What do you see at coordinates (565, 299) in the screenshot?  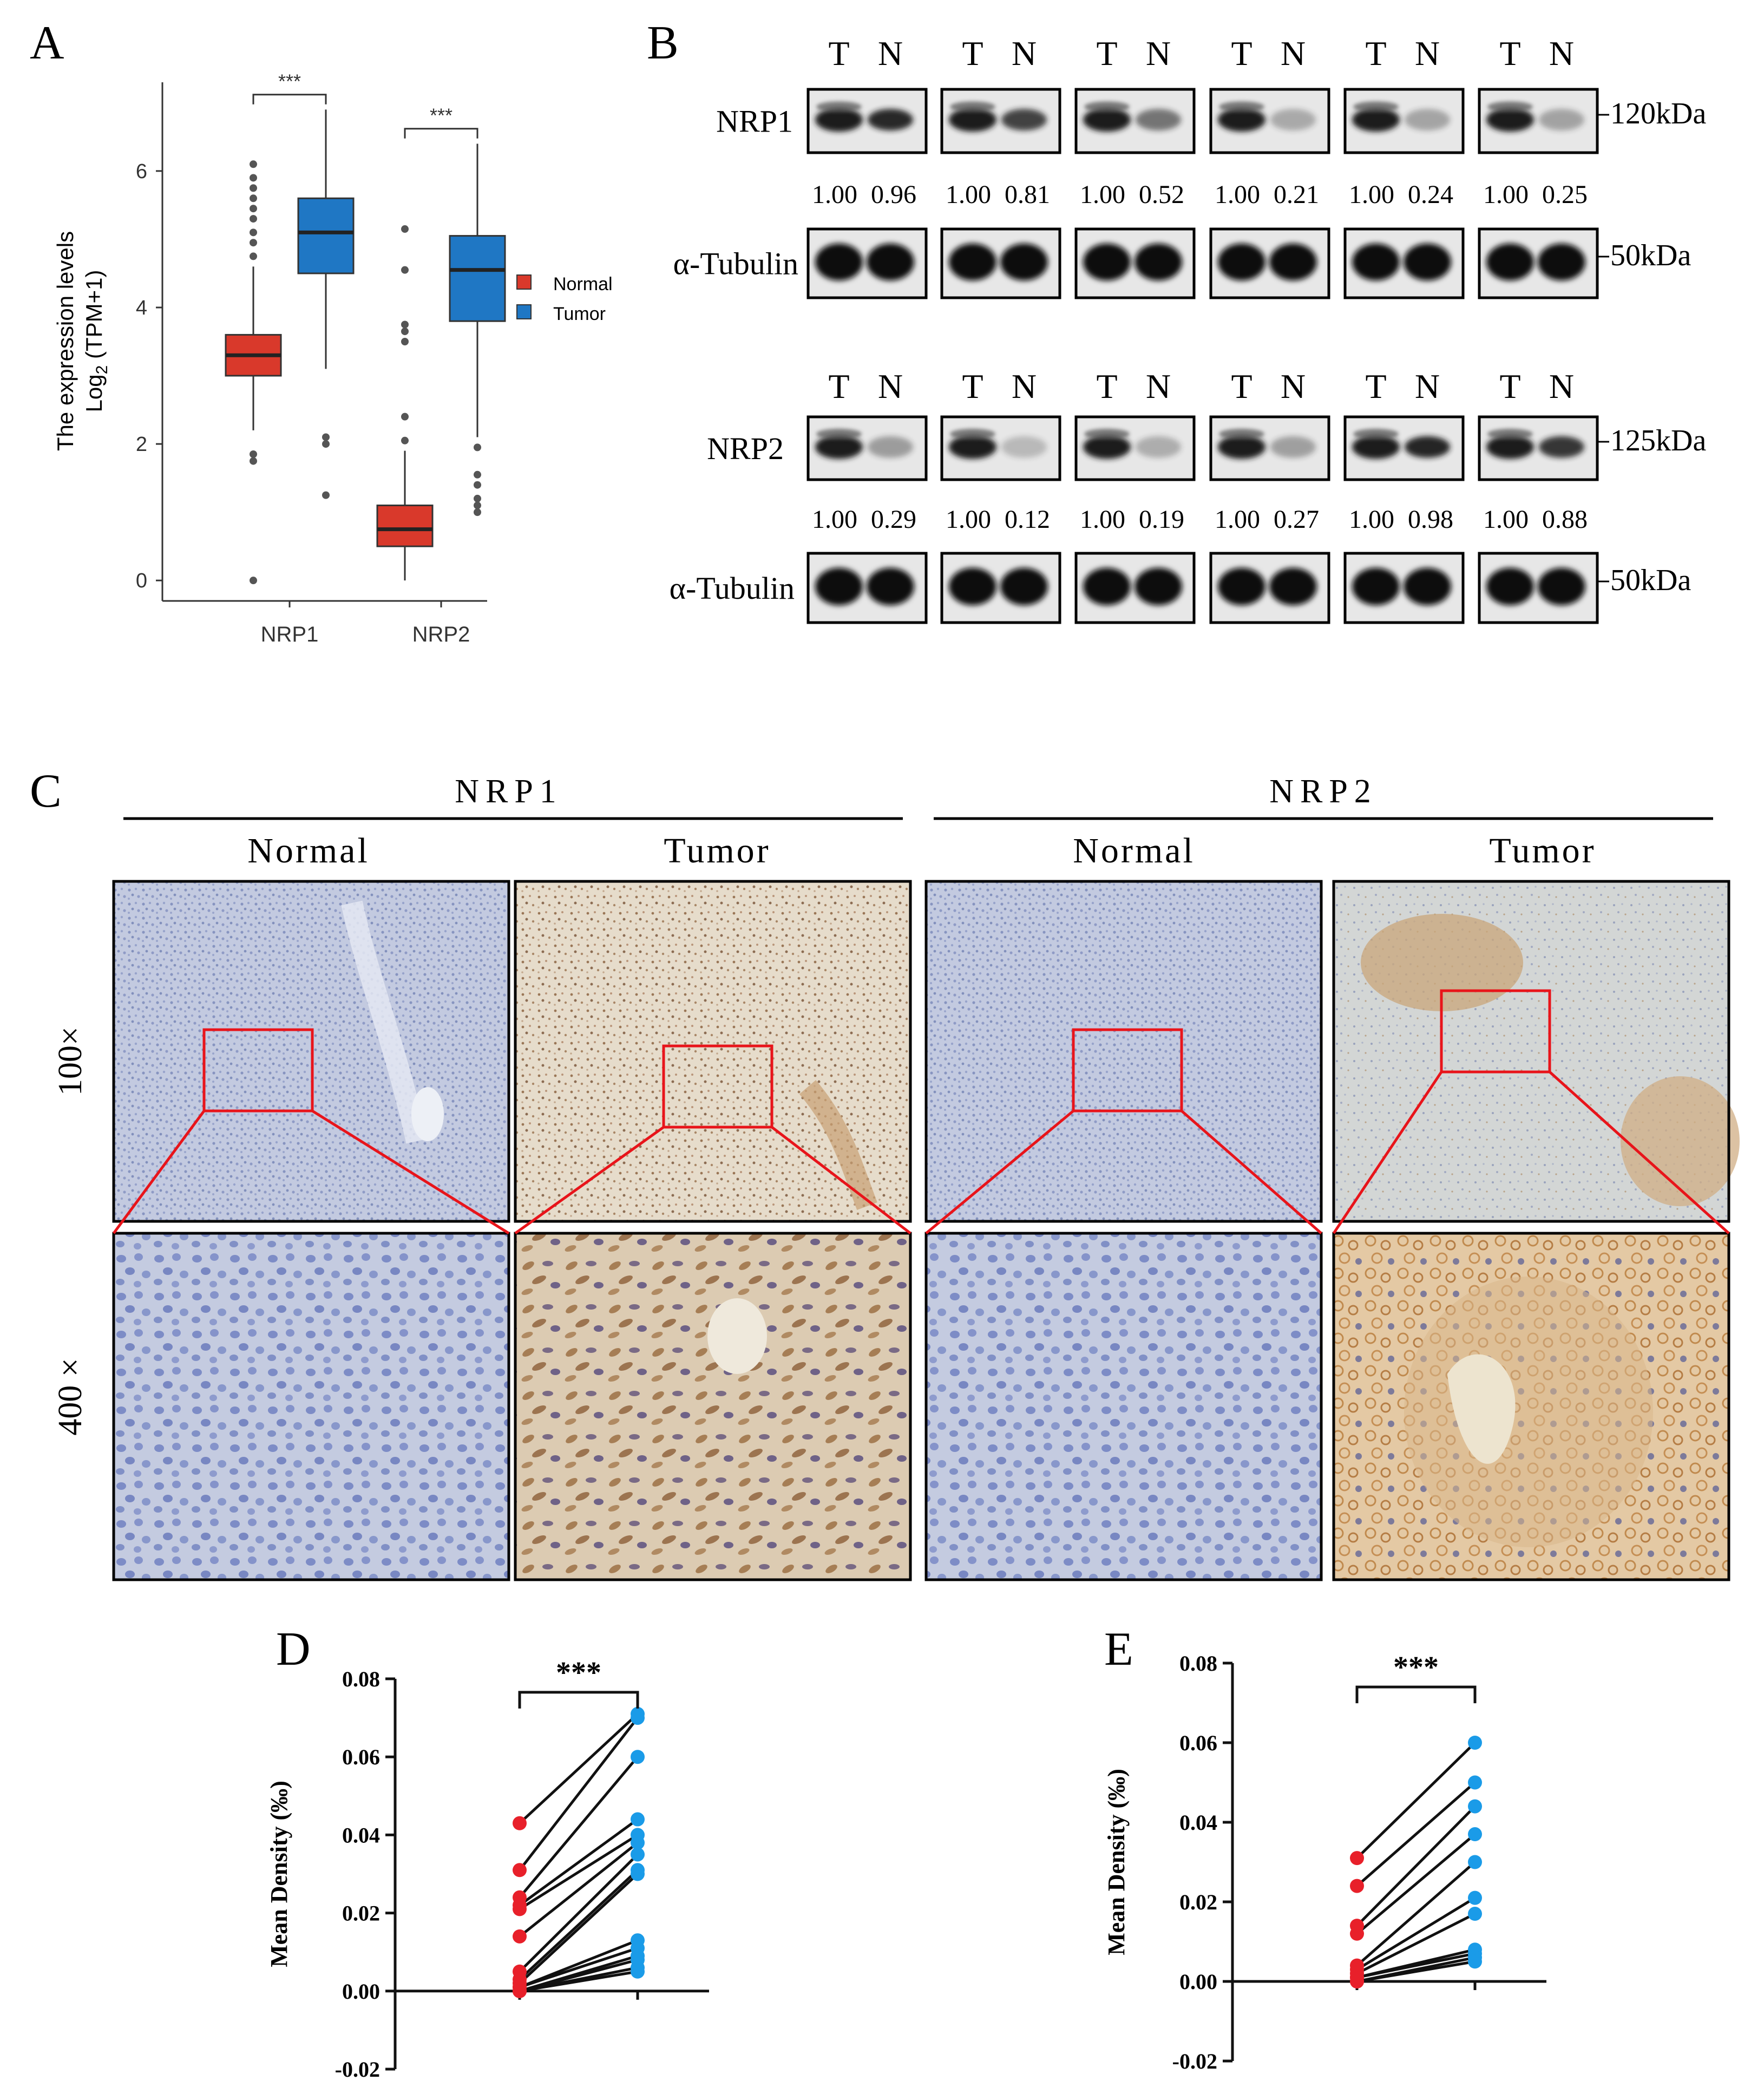 I see `legend-a: Normal Tumor` at bounding box center [565, 299].